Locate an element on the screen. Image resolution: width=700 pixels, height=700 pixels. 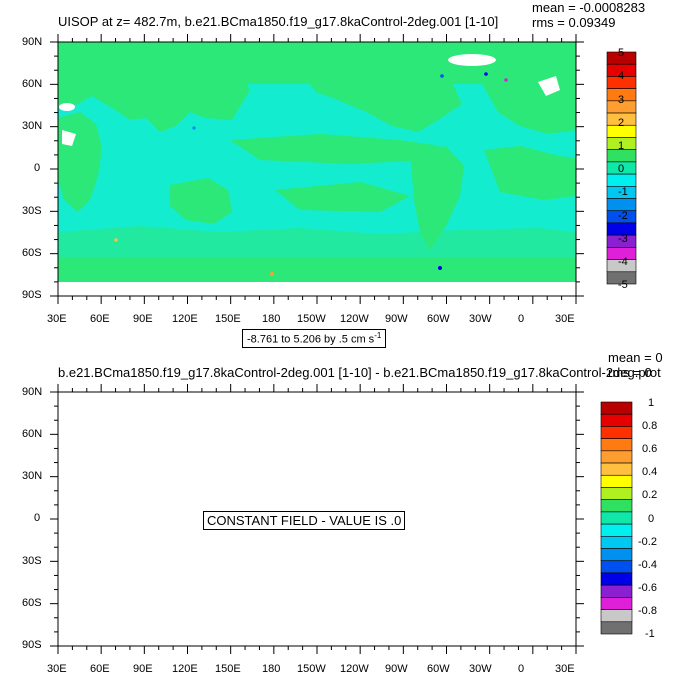
bottom-colorbar-label: -0.8 is located at coordinates (647, 611).